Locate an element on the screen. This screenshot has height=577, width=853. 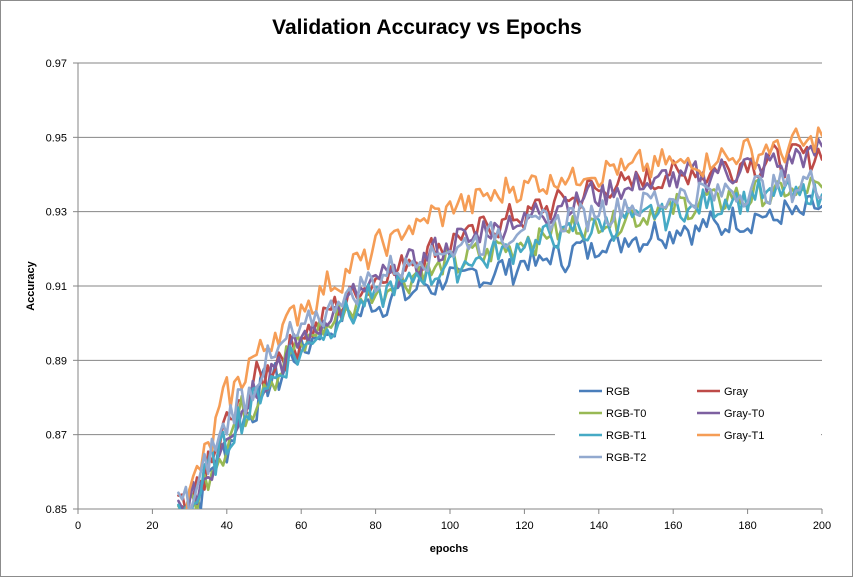
y-tick-labels: 0.85 0.87 0.89 0.91 0.93 0.95 0.97 is located at coordinates (56, 287).